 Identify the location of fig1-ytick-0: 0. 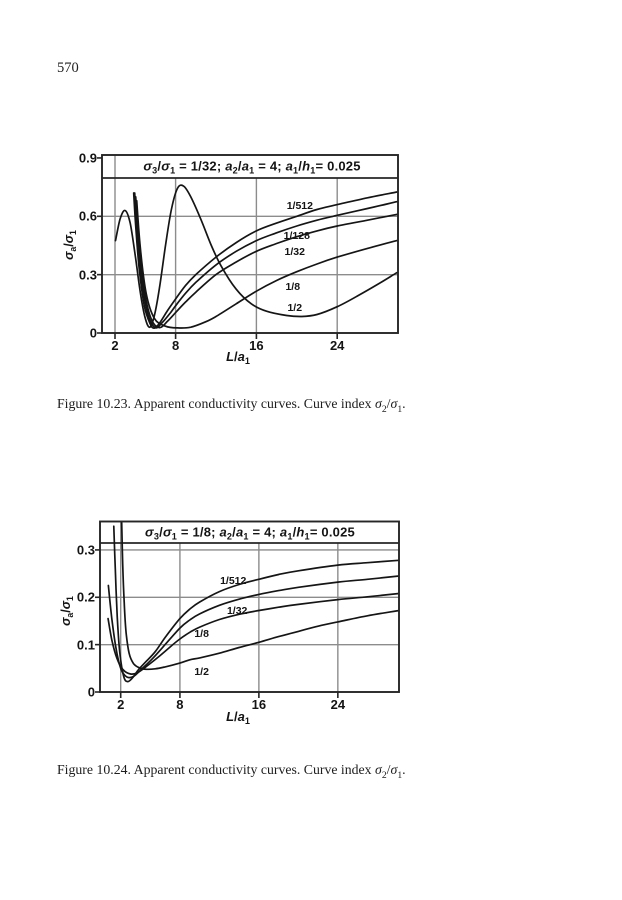
(93, 333).